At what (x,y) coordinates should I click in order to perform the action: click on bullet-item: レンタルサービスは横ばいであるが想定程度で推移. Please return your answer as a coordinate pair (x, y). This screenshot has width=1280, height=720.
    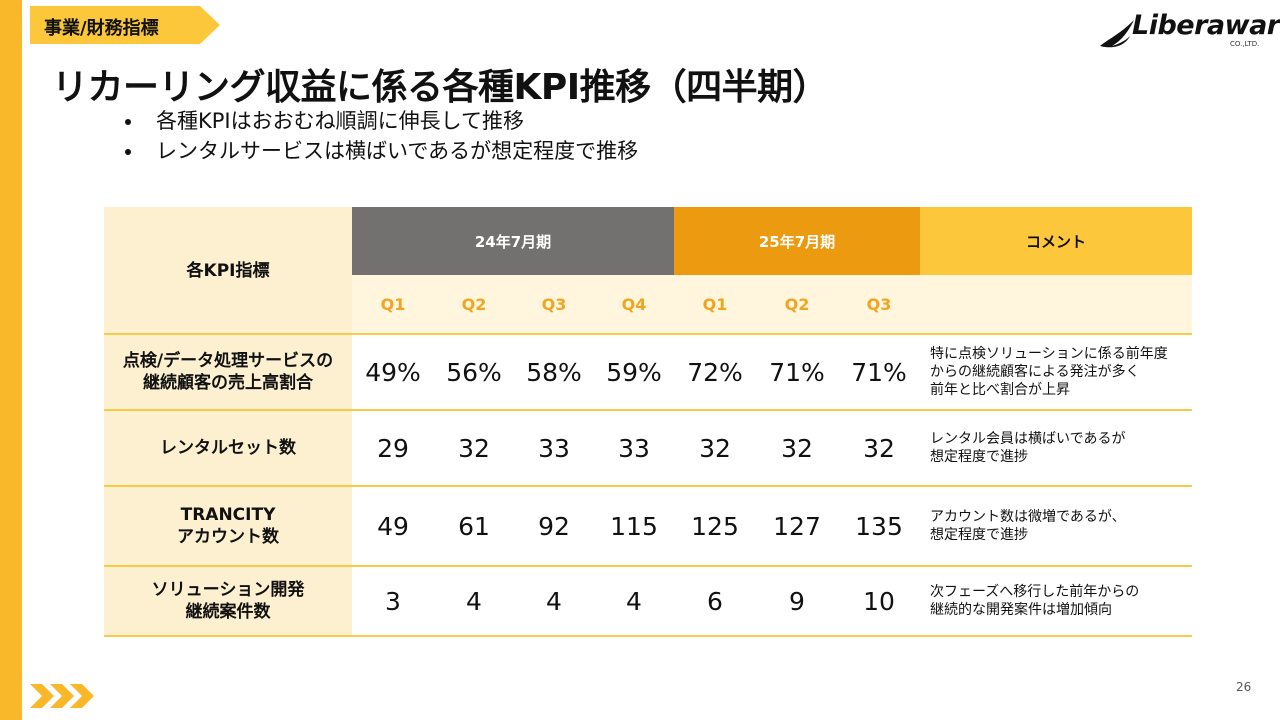
    Looking at the image, I should click on (380, 151).